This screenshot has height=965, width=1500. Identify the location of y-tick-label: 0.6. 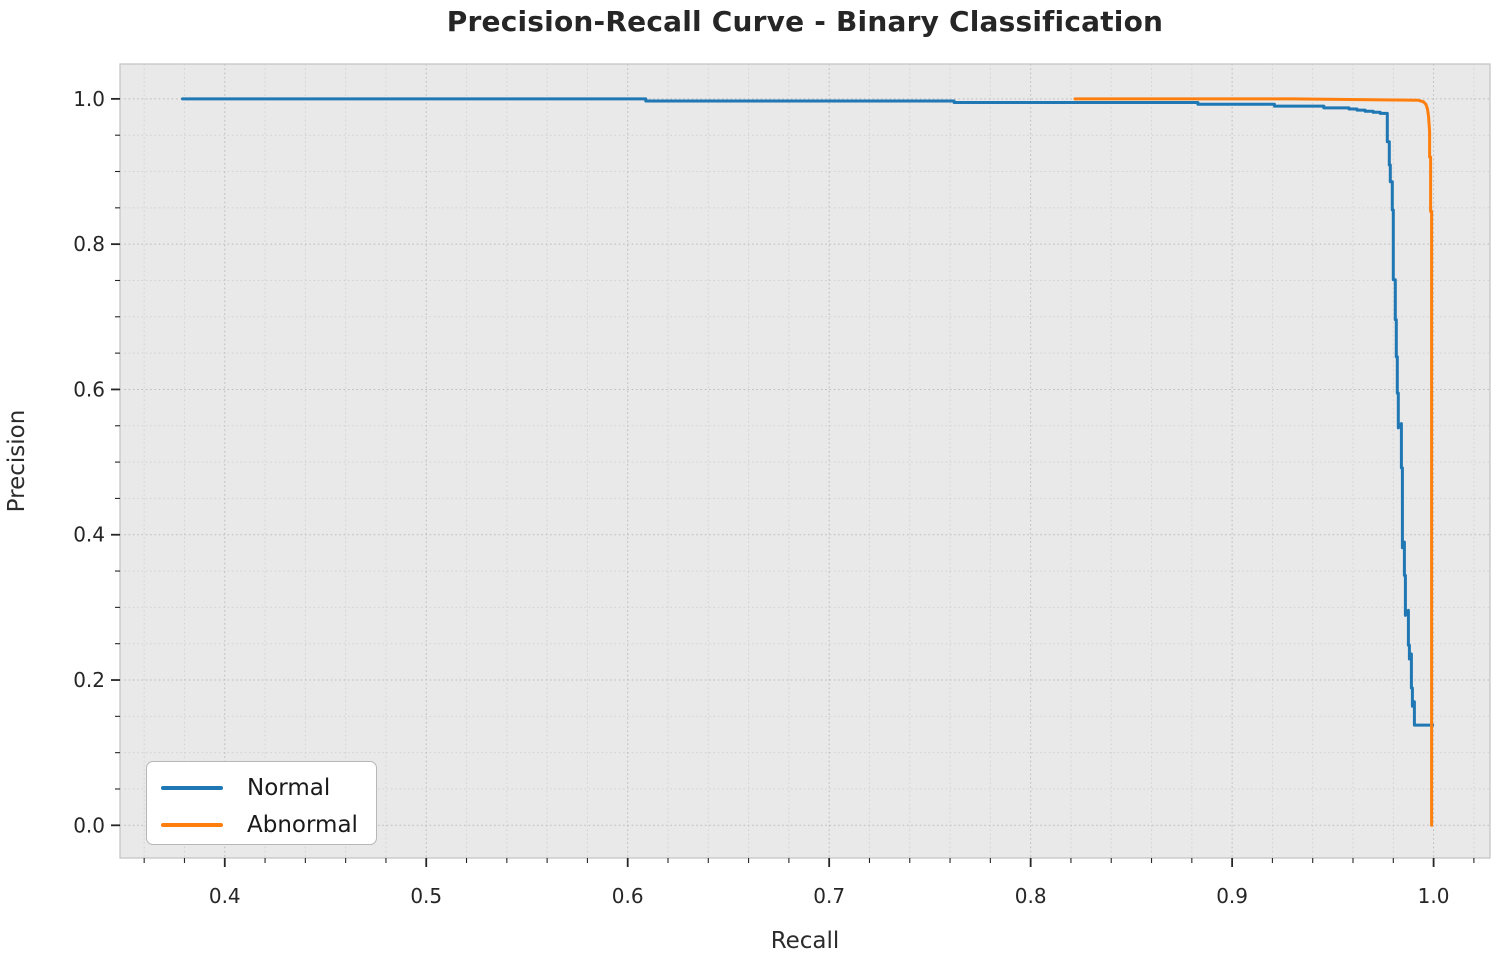
(89, 389).